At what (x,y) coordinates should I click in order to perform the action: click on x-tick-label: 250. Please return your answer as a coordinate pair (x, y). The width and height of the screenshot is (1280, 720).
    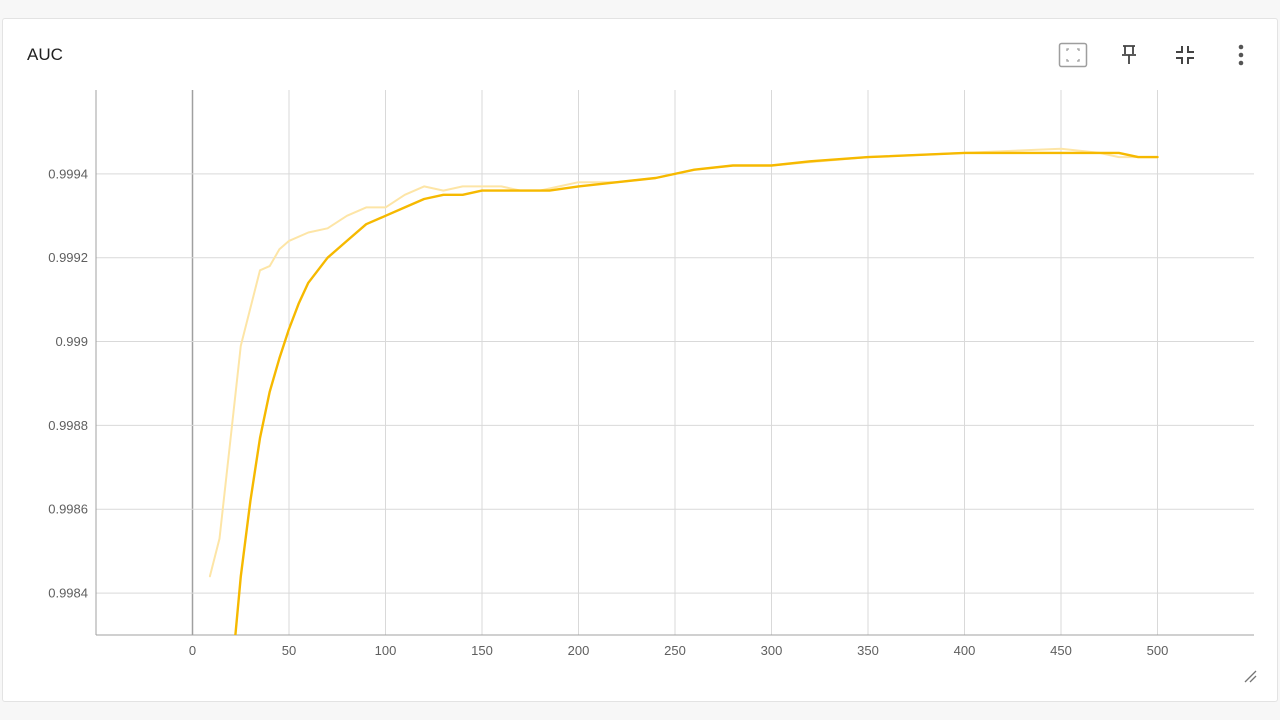
    Looking at the image, I should click on (675, 650).